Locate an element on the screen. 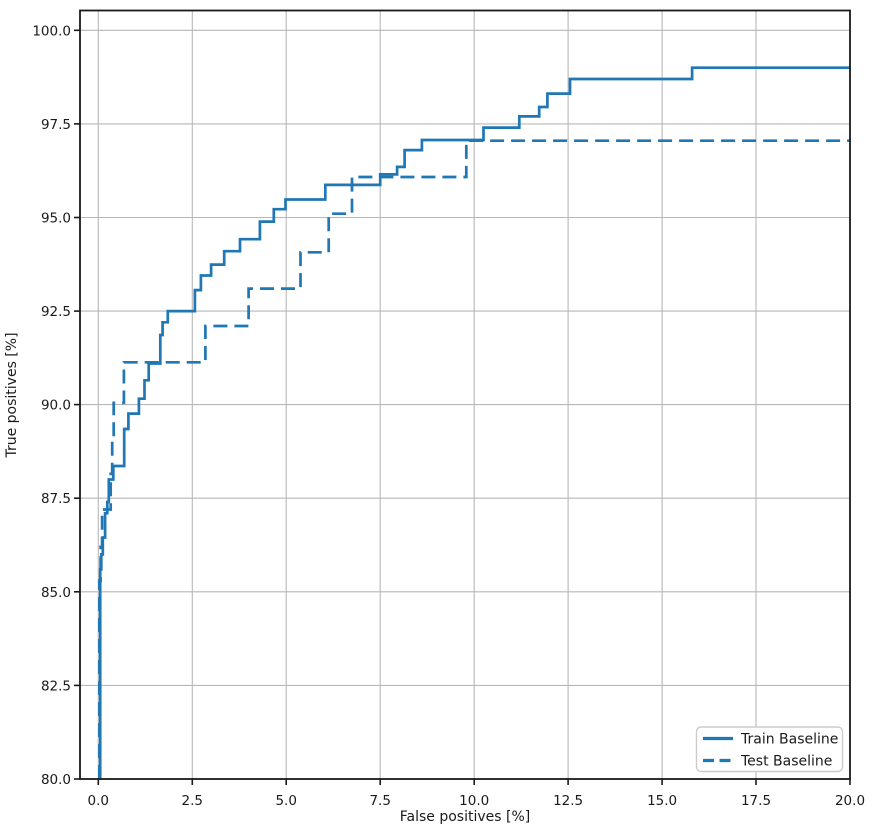 This screenshot has width=874, height=833. y-axis-label: True positives [%] is located at coordinates (12, 395).